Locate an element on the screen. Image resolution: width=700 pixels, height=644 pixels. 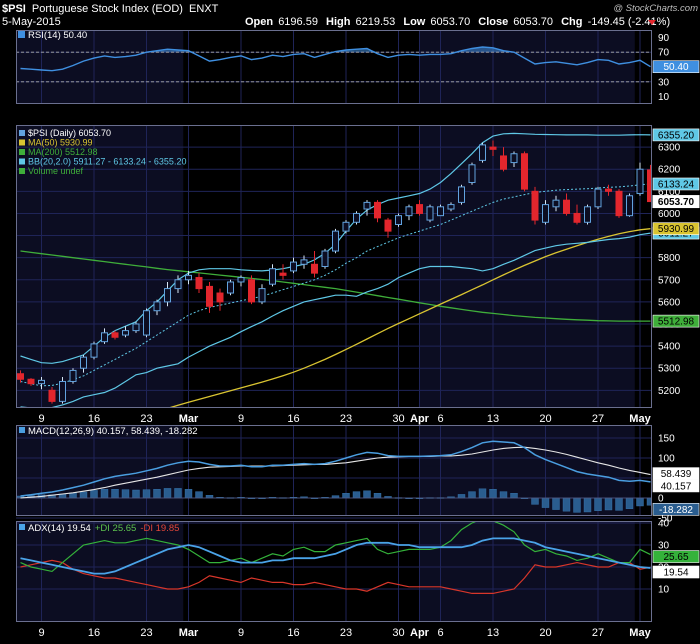
adx-legend-adx: ADX(14) 19.54 is located at coordinates (59, 528).